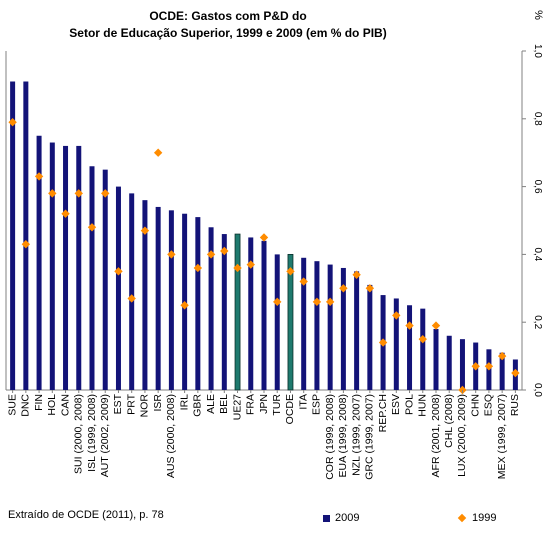  Describe the element at coordinates (370, 437) in the screenshot. I see `category-label: GRC (1999, 2007)` at that location.